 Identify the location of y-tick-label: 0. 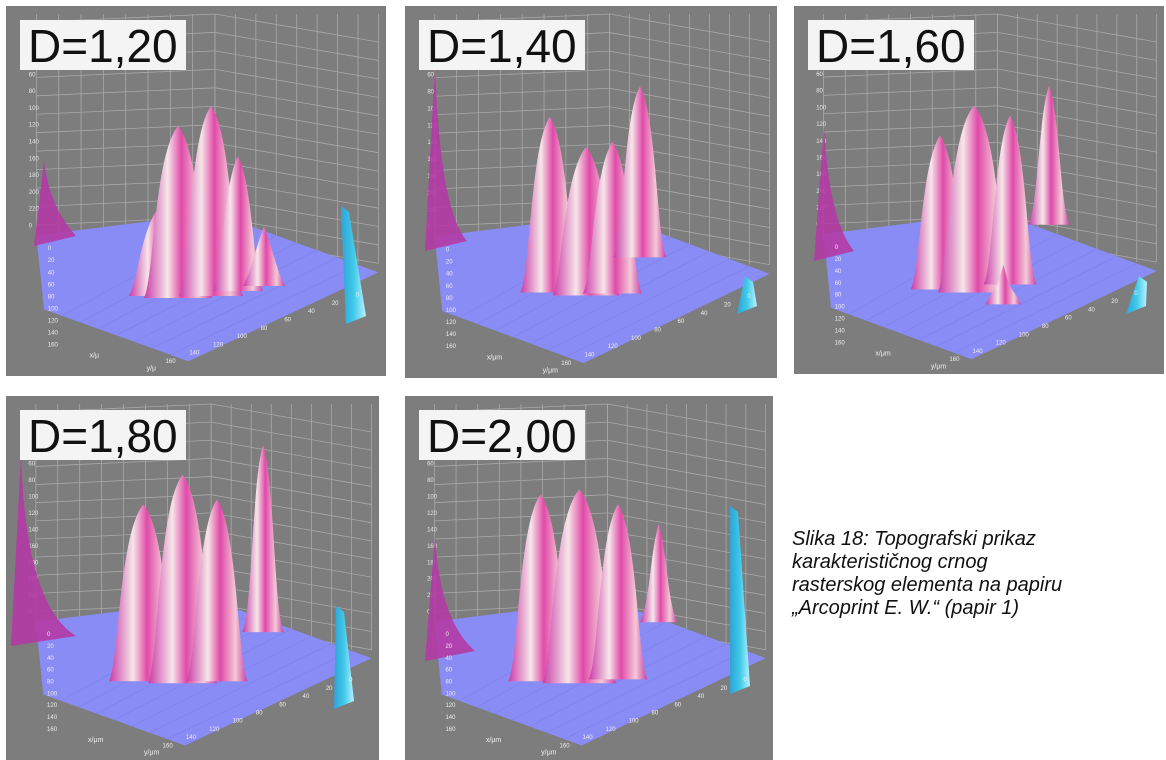
(749, 297).